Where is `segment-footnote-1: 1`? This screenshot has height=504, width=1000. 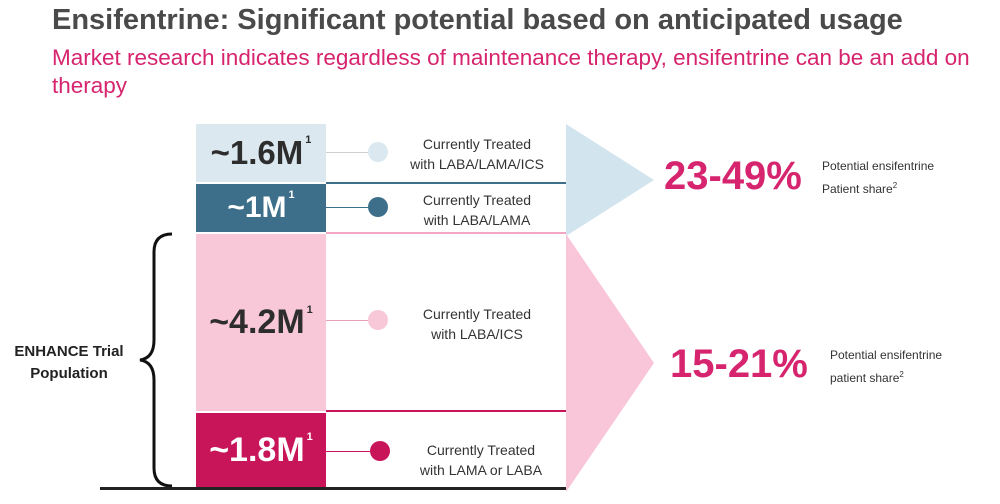
segment-footnote-1: 1 is located at coordinates (308, 140).